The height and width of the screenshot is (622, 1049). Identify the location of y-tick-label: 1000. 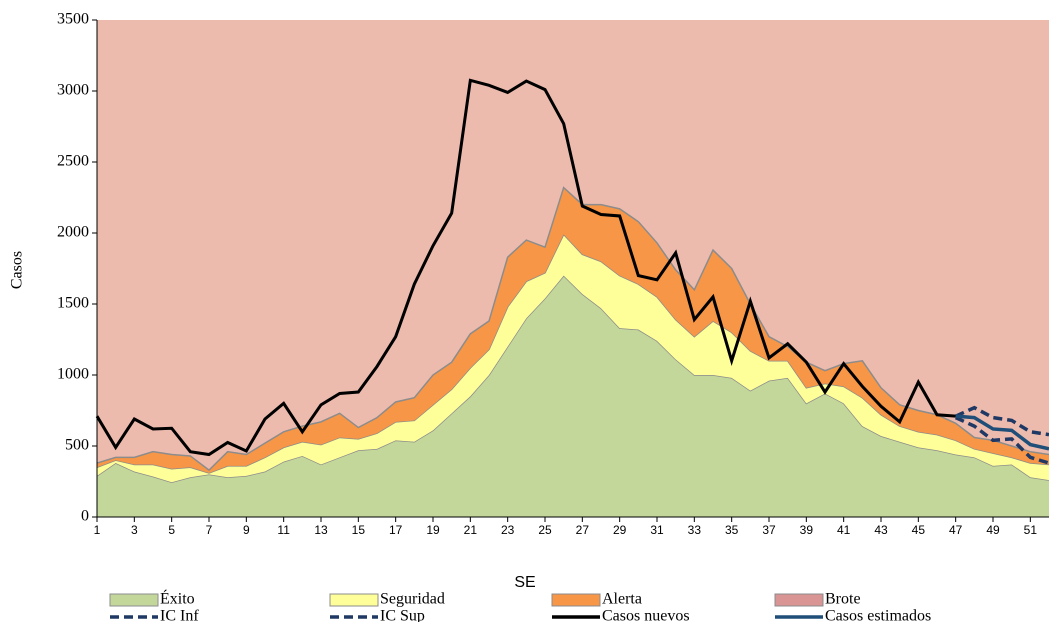
(73, 374).